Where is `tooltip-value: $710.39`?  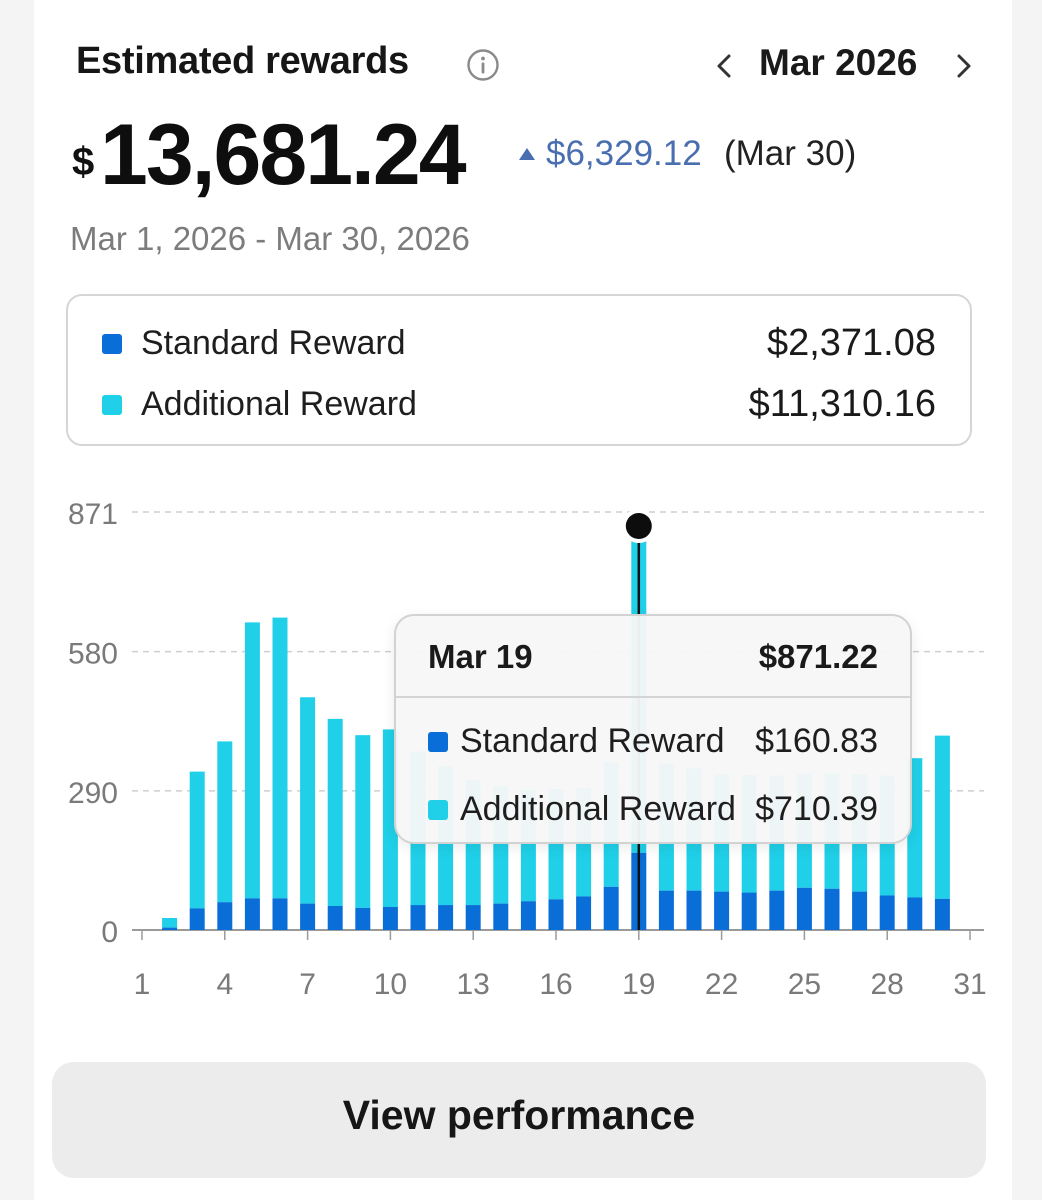
tooltip-value: $710.39 is located at coordinates (816, 809).